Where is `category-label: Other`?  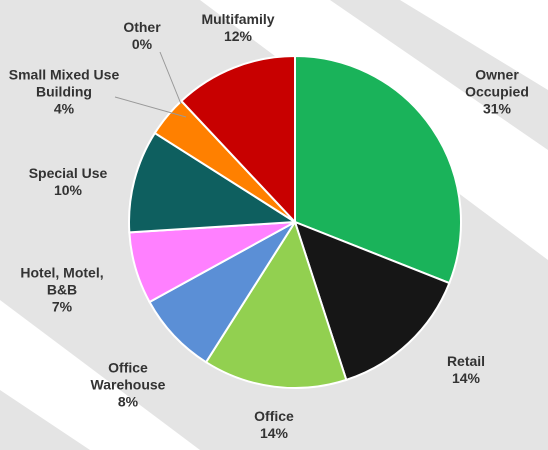 category-label: Other is located at coordinates (142, 27).